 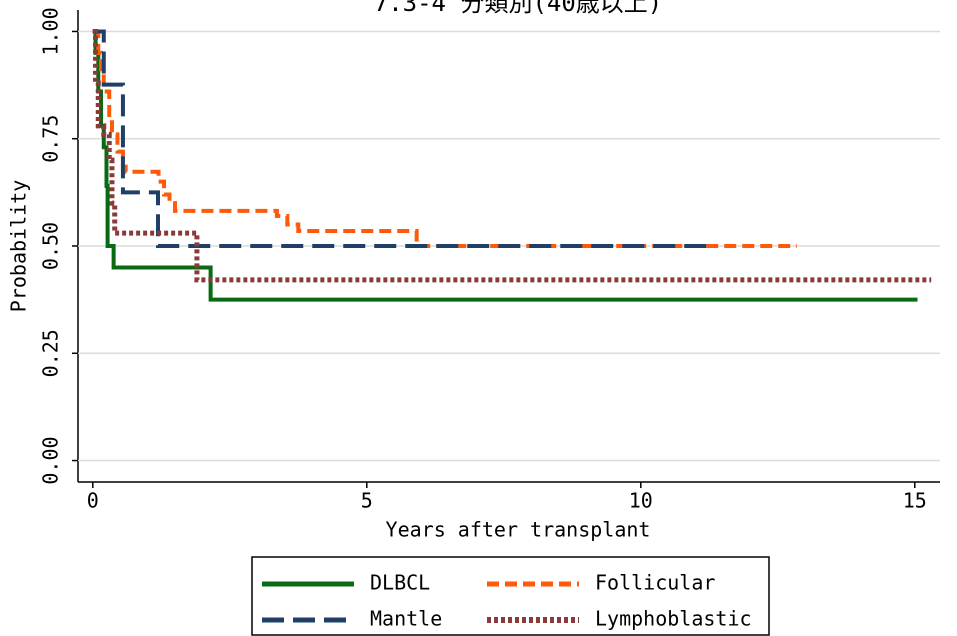 I want to click on x-axis-label: Years after transplant, so click(x=518, y=530).